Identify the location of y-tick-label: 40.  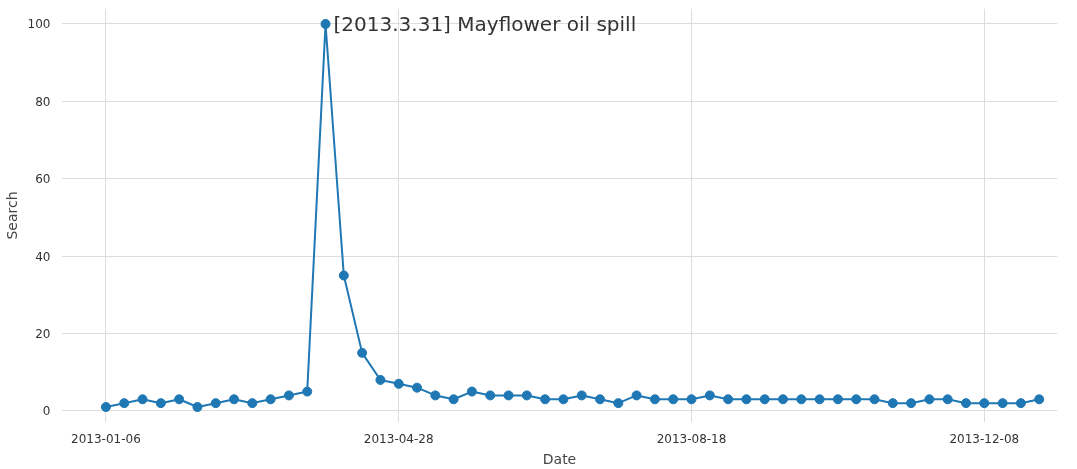
(43, 256).